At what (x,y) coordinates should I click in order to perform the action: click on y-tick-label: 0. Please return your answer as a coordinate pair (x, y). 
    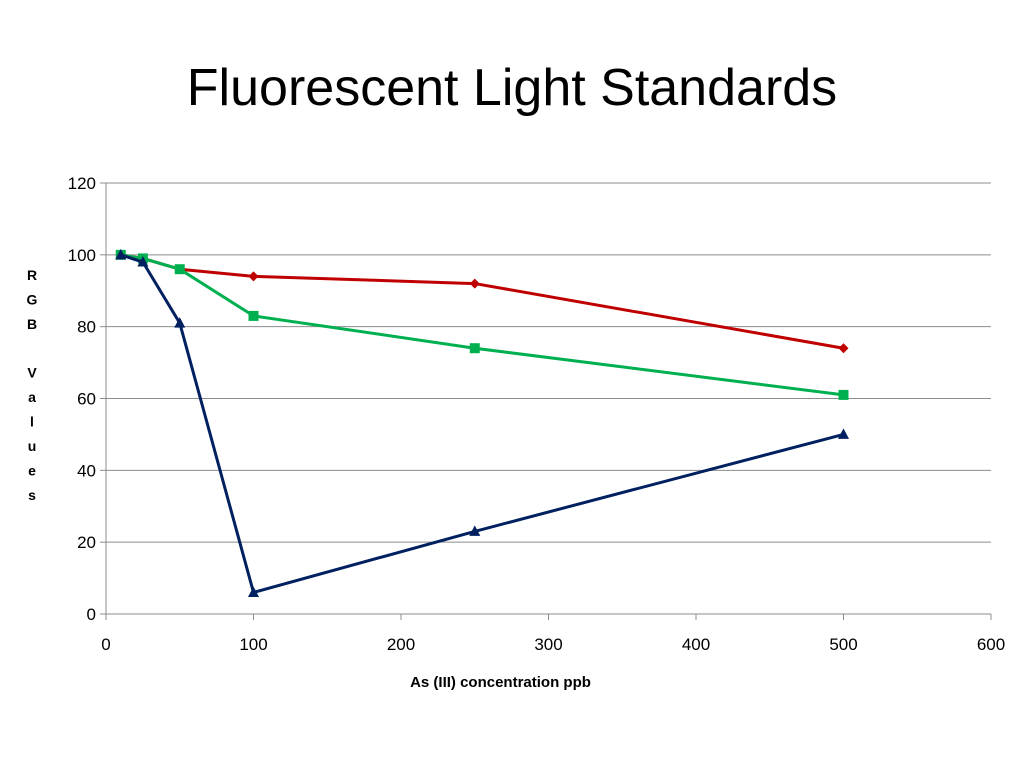
    Looking at the image, I should click on (91, 614).